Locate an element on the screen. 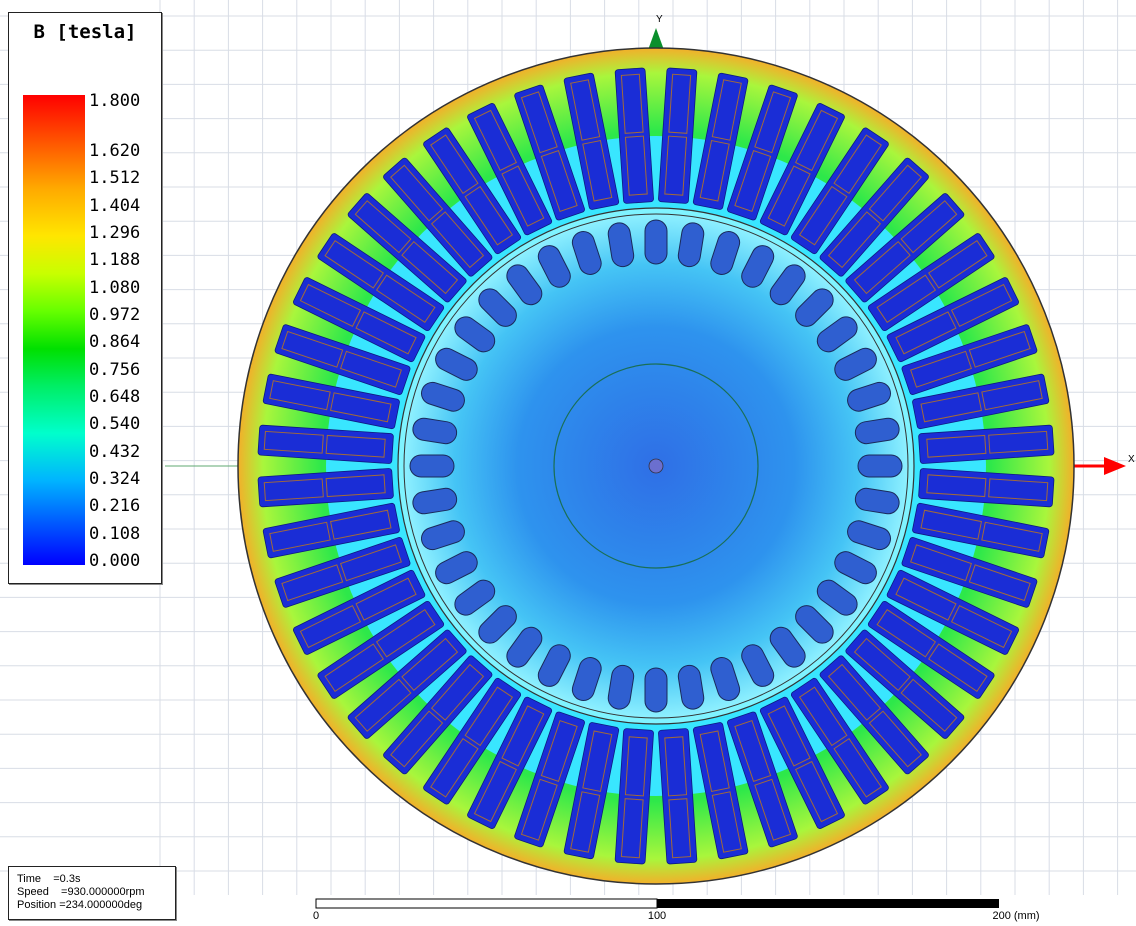  y-axis-label: Y is located at coordinates (659, 19).